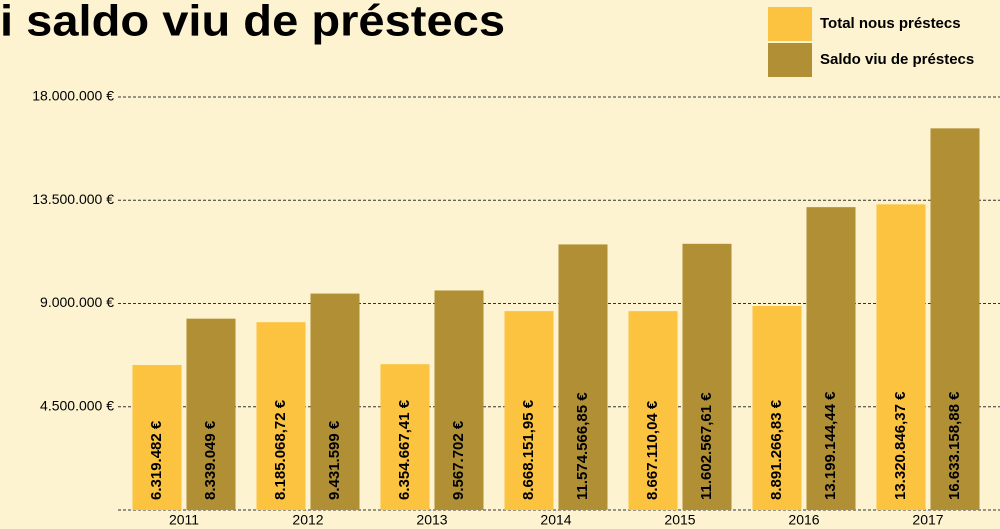 Image resolution: width=1000 pixels, height=529 pixels. What do you see at coordinates (184, 520) in the screenshot?
I see `x-tick-label: 2011` at bounding box center [184, 520].